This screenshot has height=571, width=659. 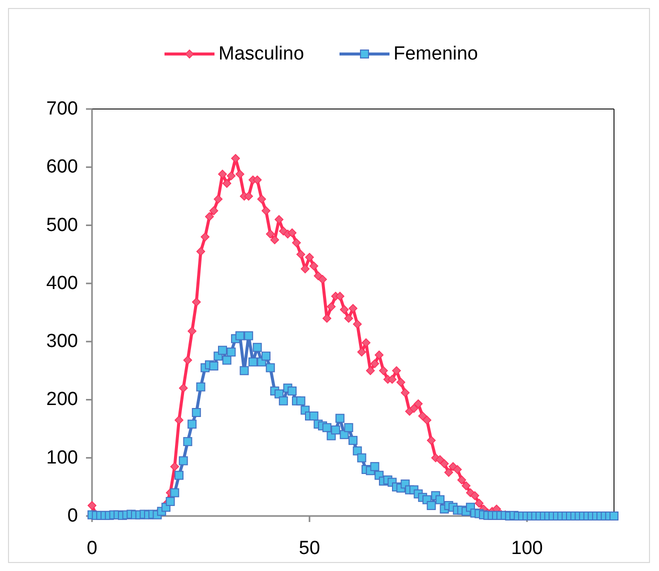 What do you see at coordinates (62, 399) in the screenshot?
I see `y-tick-label: 200` at bounding box center [62, 399].